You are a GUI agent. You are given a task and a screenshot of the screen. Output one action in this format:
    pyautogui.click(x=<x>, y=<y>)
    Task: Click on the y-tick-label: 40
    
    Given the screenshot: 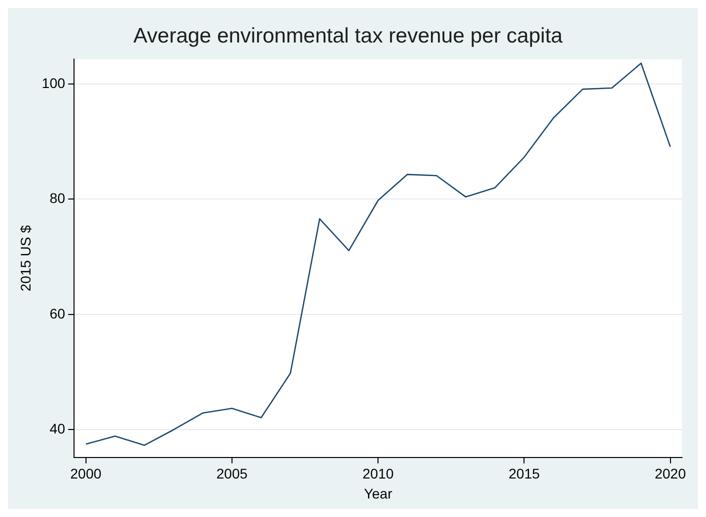 What is the action you would take?
    pyautogui.click(x=58, y=428)
    